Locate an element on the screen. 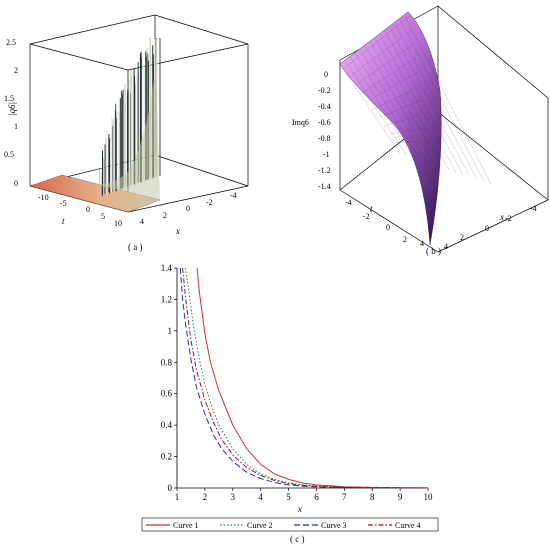  panel-a-t-axis-label: t is located at coordinates (63, 221).